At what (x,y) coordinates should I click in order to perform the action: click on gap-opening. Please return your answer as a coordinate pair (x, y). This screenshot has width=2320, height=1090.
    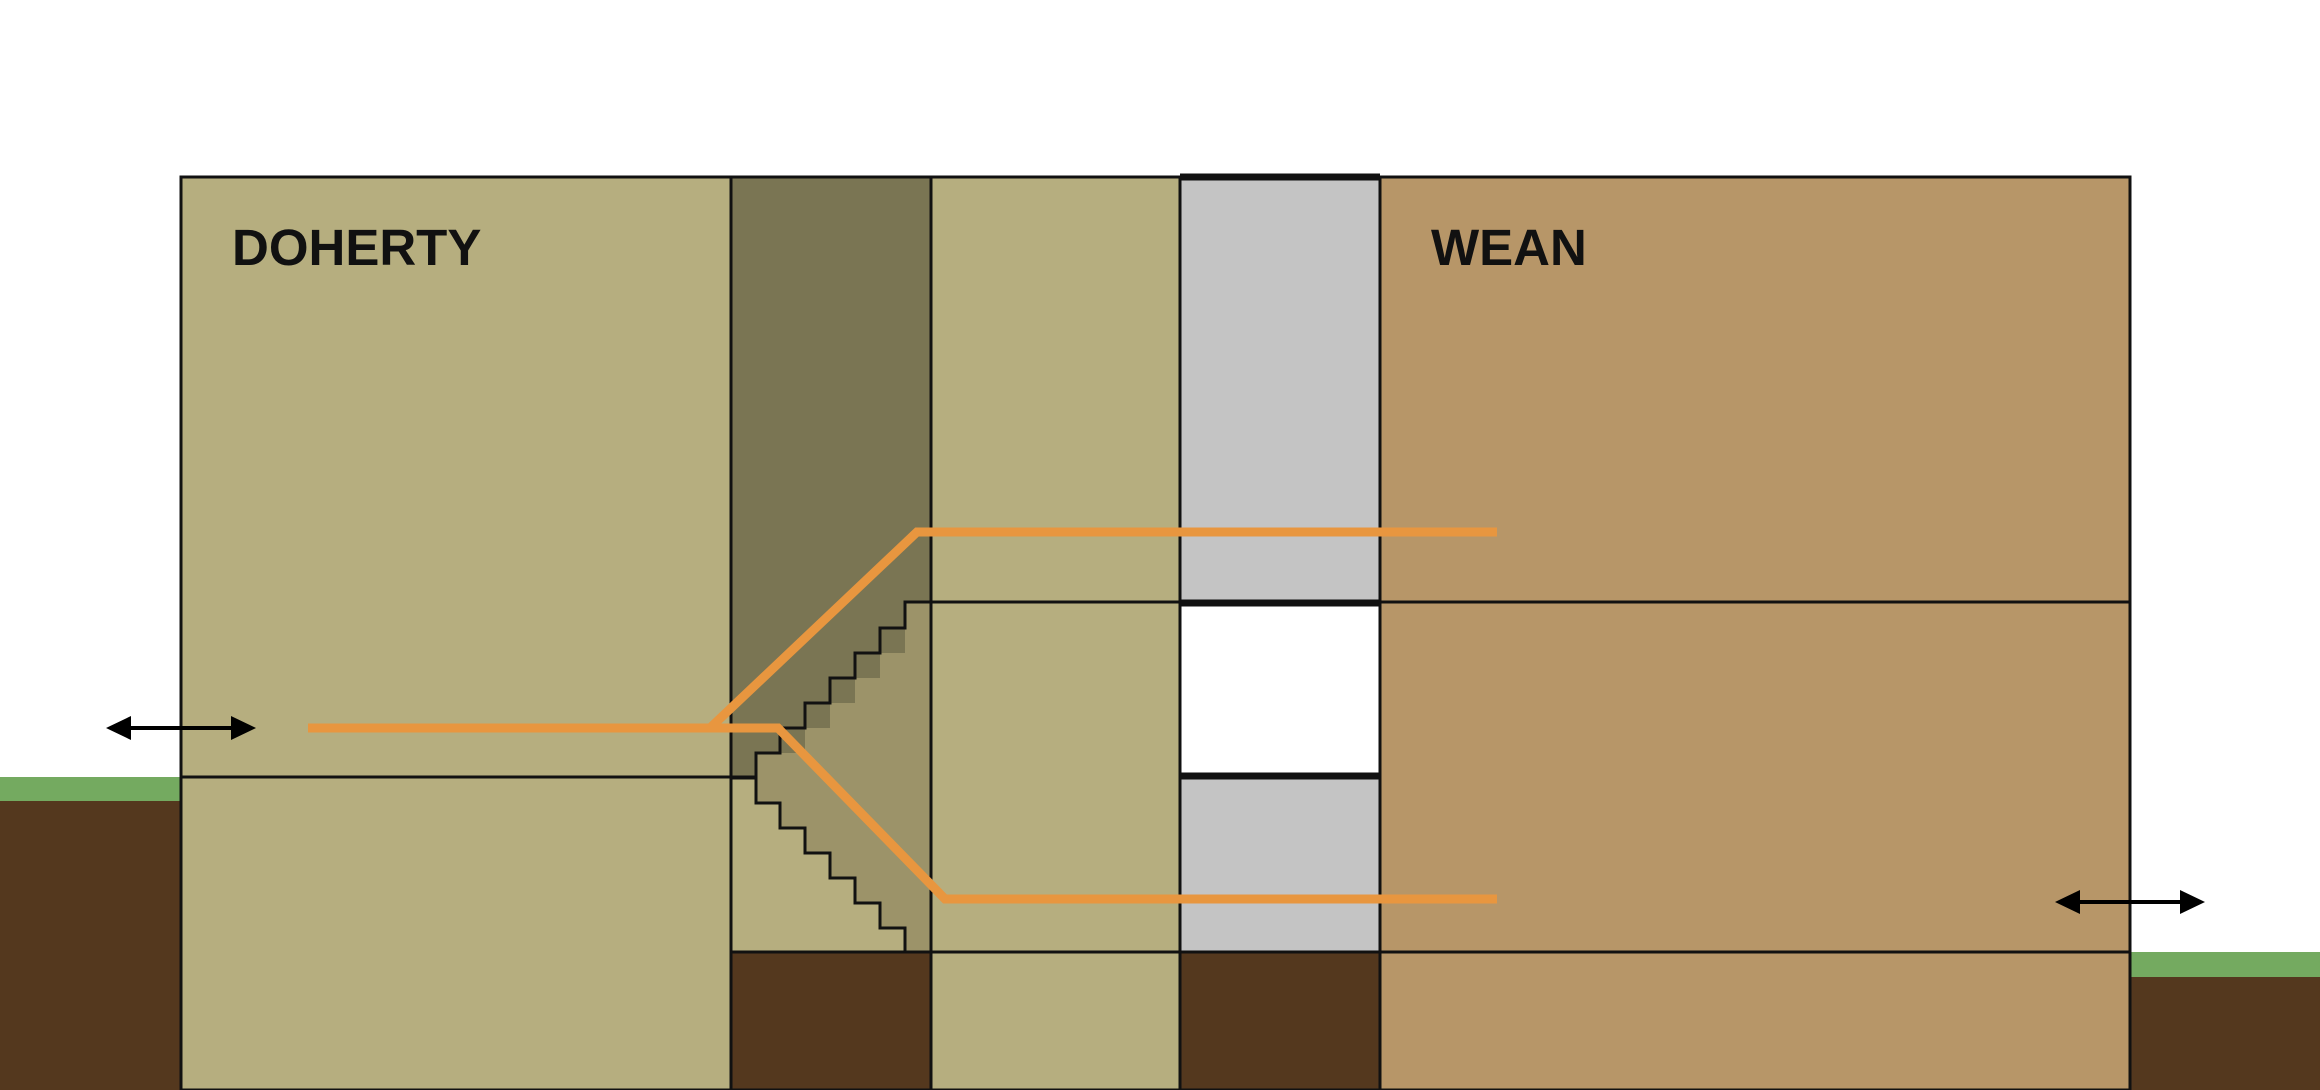
    Looking at the image, I should click on (1280, 689).